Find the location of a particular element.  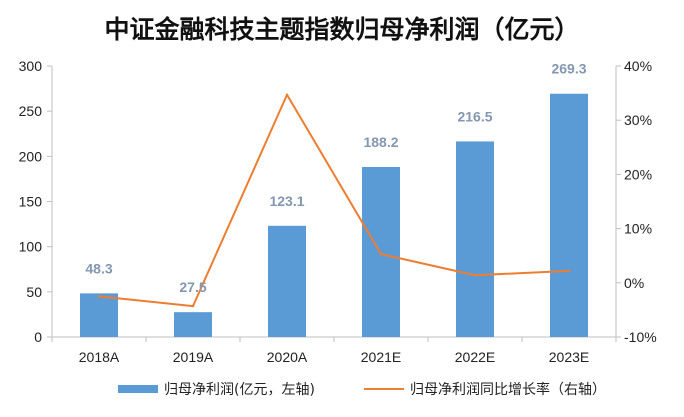

left-tick-label: 250 is located at coordinates (31, 111).